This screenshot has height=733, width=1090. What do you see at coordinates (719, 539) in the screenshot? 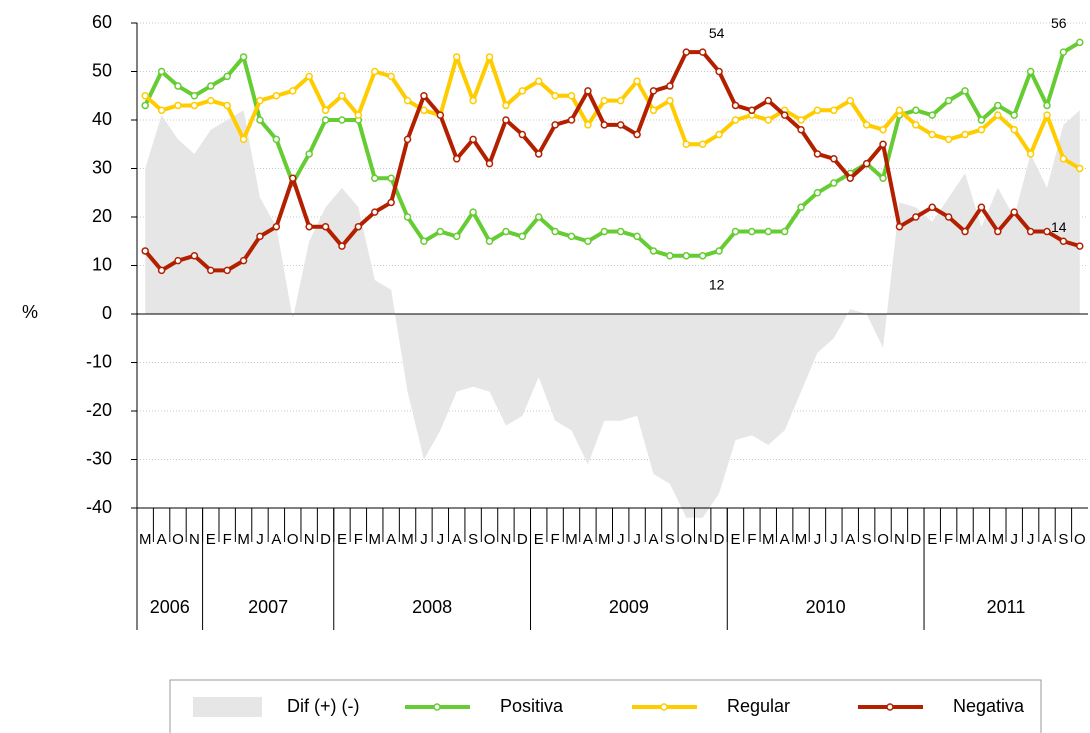
I see `x-tick-label: D` at bounding box center [719, 539].